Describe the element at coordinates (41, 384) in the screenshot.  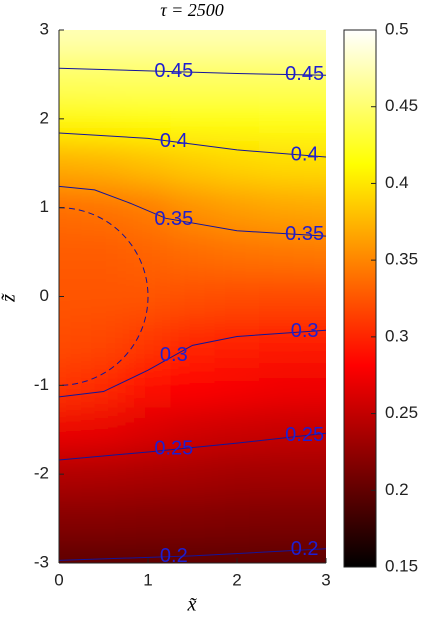
I see `y-tick-label: -1` at that location.